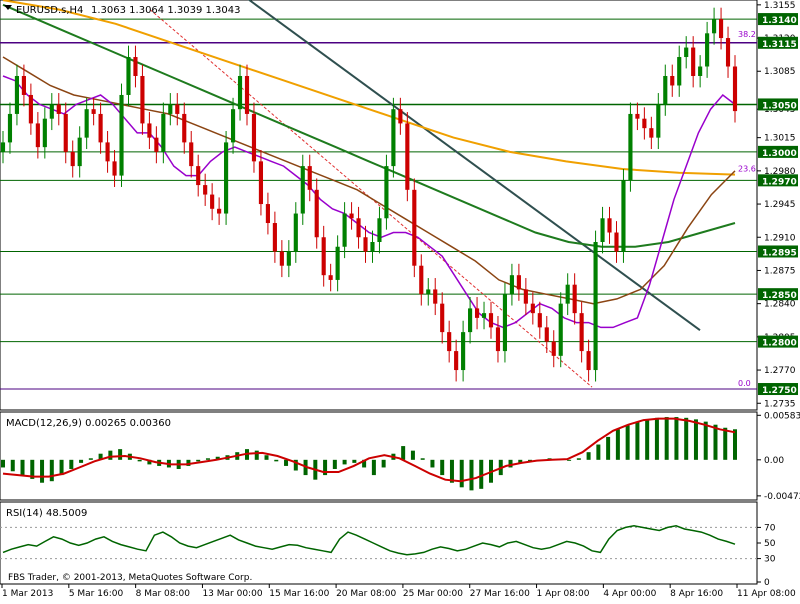 The width and height of the screenshot is (800, 604). Describe the element at coordinates (96, 594) in the screenshot. I see `time-tick-label: 5 Mar 16:00` at that location.